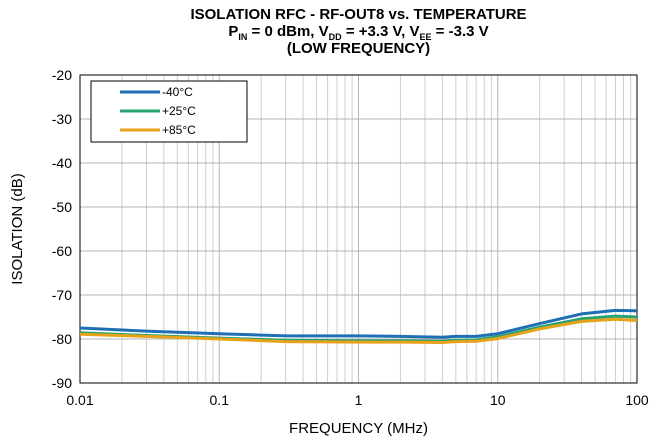  What do you see at coordinates (335, 37) in the screenshot?
I see `title-vdd-subscript: DD` at bounding box center [335, 37].